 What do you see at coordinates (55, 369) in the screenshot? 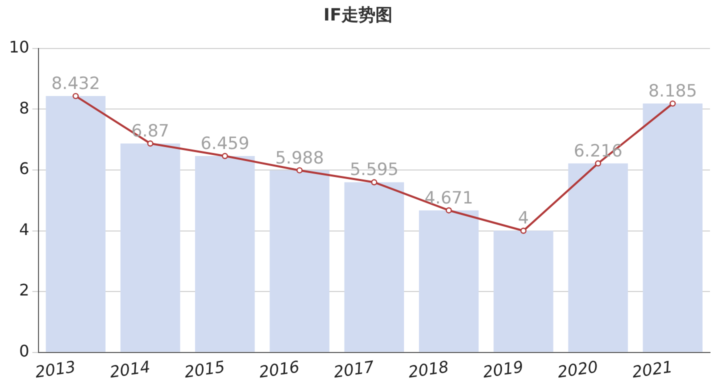
I see `x-tick-label: 2013` at bounding box center [55, 369].